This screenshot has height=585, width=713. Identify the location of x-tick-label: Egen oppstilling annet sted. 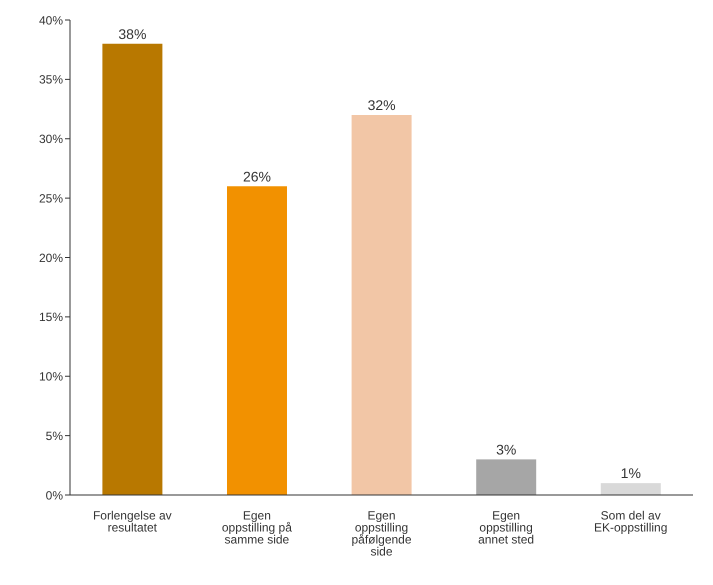
(506, 527).